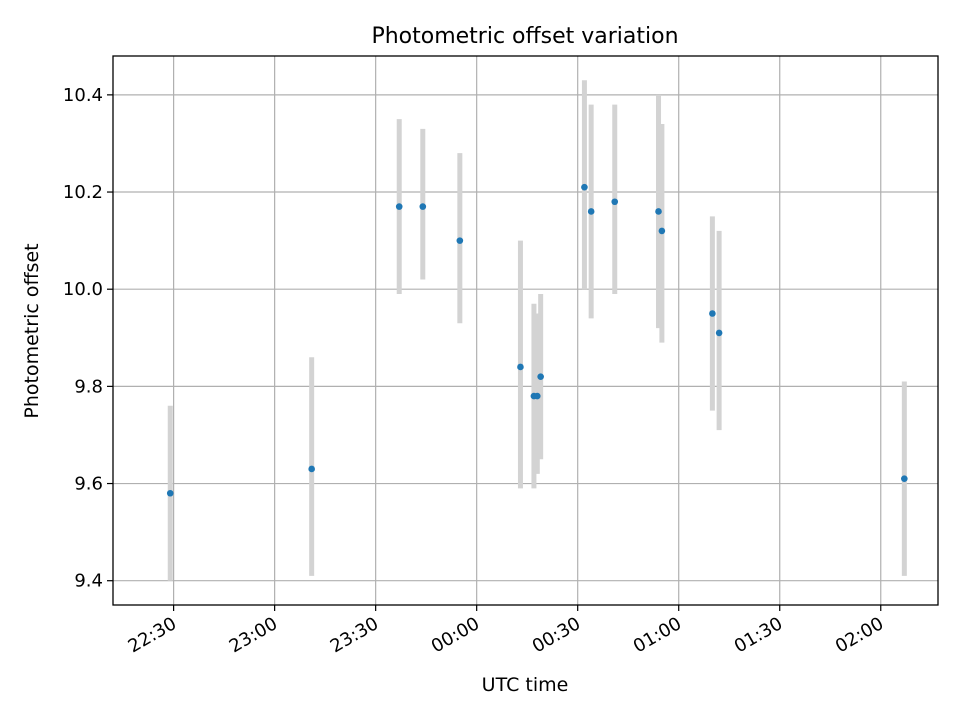  What do you see at coordinates (506, 631) in the screenshot?
I see `x-axis-ticks: 22:30 23:00 23:30 00:00 00:30 01:00 01:30 02:00` at bounding box center [506, 631].